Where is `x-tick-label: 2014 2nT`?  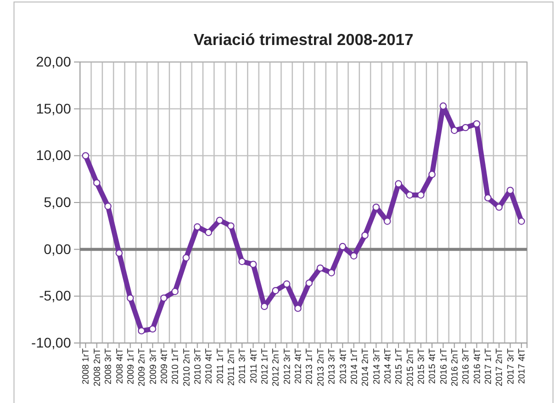
x-tick-label: 2014 2nT is located at coordinates (365, 367).